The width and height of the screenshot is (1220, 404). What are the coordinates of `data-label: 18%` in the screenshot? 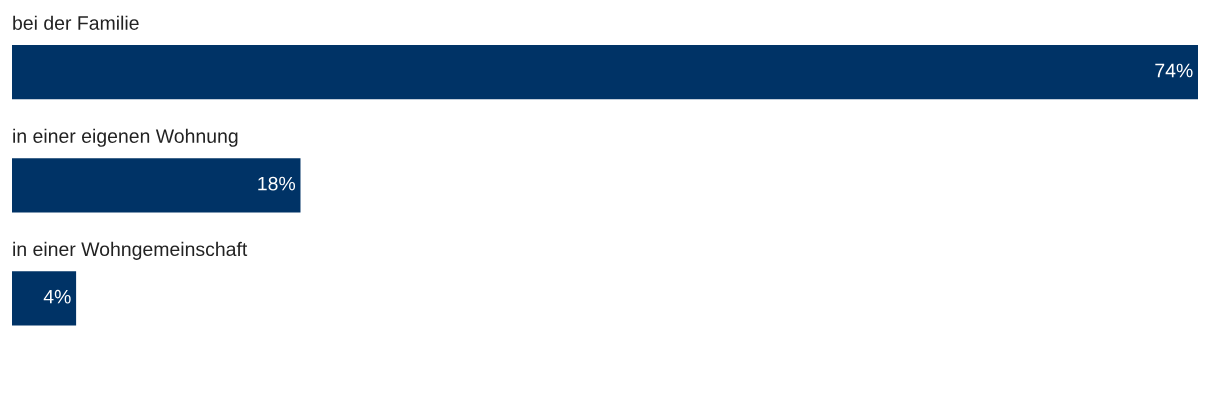 It's located at (277, 183).